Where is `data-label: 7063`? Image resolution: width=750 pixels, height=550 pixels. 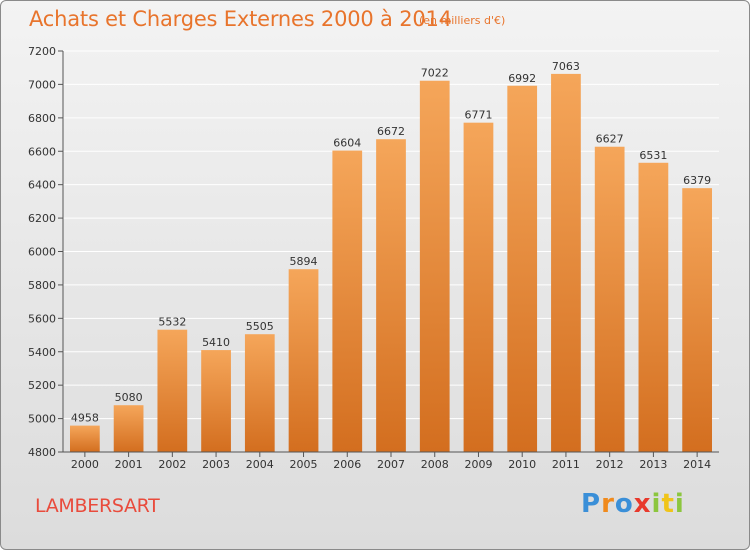 data-label: 7063 is located at coordinates (566, 66).